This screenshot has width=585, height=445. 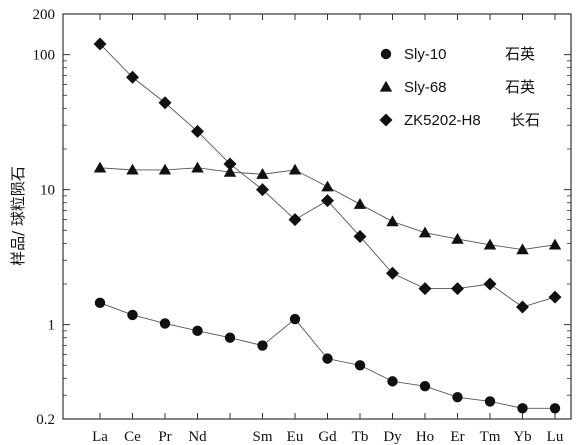 What do you see at coordinates (425, 87) in the screenshot?
I see `legend-label: Sly-68` at bounding box center [425, 87].